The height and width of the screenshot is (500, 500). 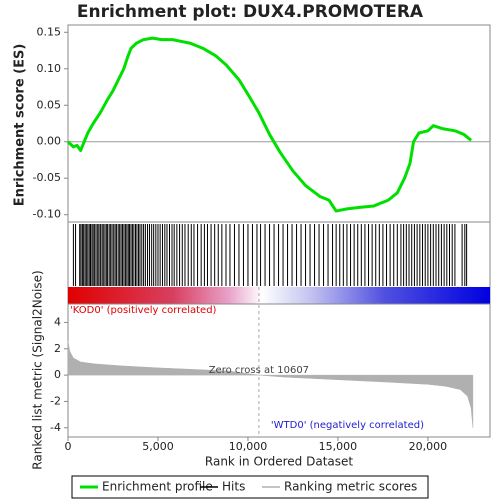 What do you see at coordinates (428, 446) in the screenshot?
I see `x-tick-label: 20,000` at bounding box center [428, 446].